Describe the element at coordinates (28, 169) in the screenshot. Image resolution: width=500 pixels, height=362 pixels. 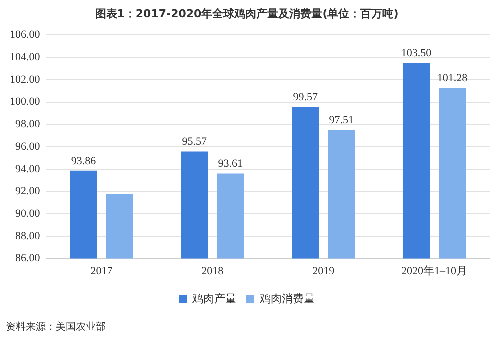
I see `y-tick-label: 94.00` at that location.